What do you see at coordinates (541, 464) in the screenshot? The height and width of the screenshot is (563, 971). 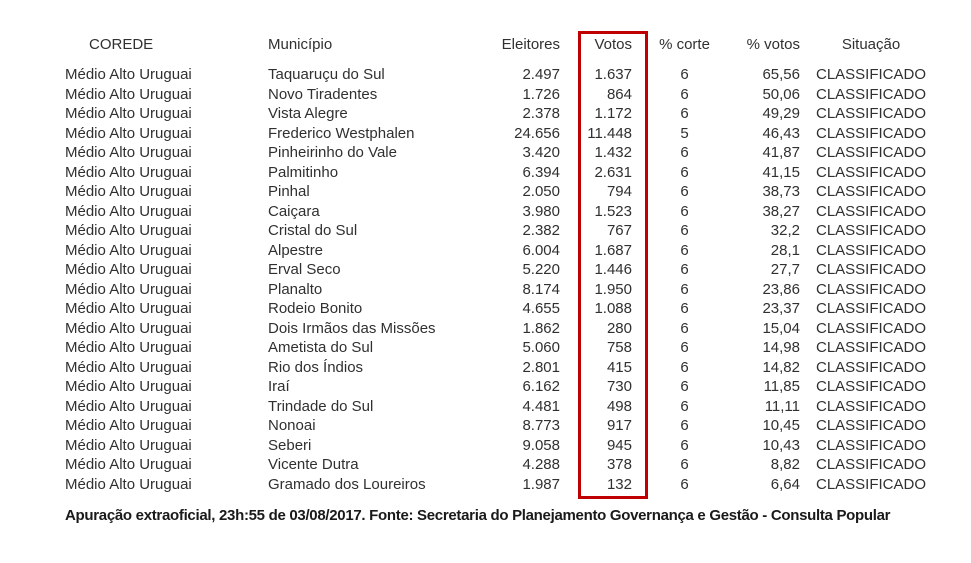 I see `cell-eleitores: 4.288` at bounding box center [541, 464].